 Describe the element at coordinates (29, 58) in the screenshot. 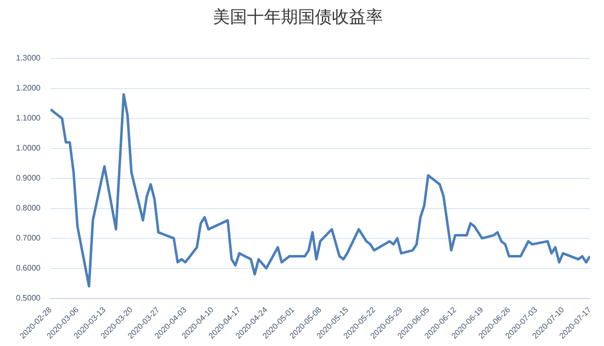

I see `y-tick-label: 1.3000` at that location.